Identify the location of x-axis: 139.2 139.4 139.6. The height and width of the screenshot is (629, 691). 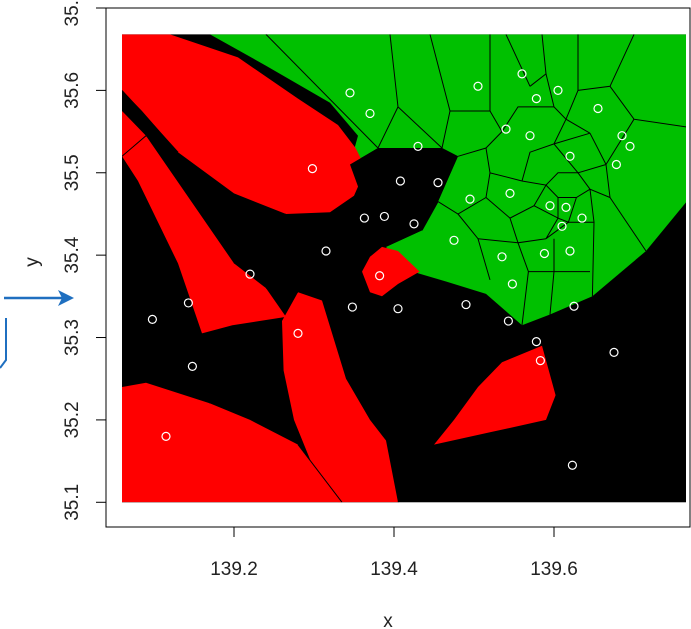
(394, 553).